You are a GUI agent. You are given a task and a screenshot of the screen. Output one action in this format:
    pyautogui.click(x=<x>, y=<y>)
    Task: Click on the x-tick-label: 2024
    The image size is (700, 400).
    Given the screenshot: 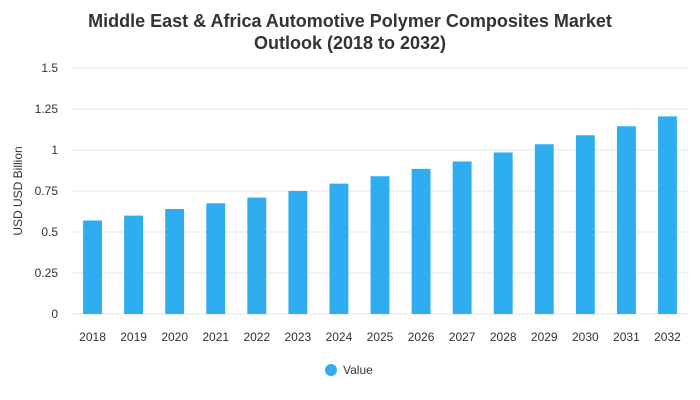 What is the action you would take?
    pyautogui.click(x=339, y=337)
    